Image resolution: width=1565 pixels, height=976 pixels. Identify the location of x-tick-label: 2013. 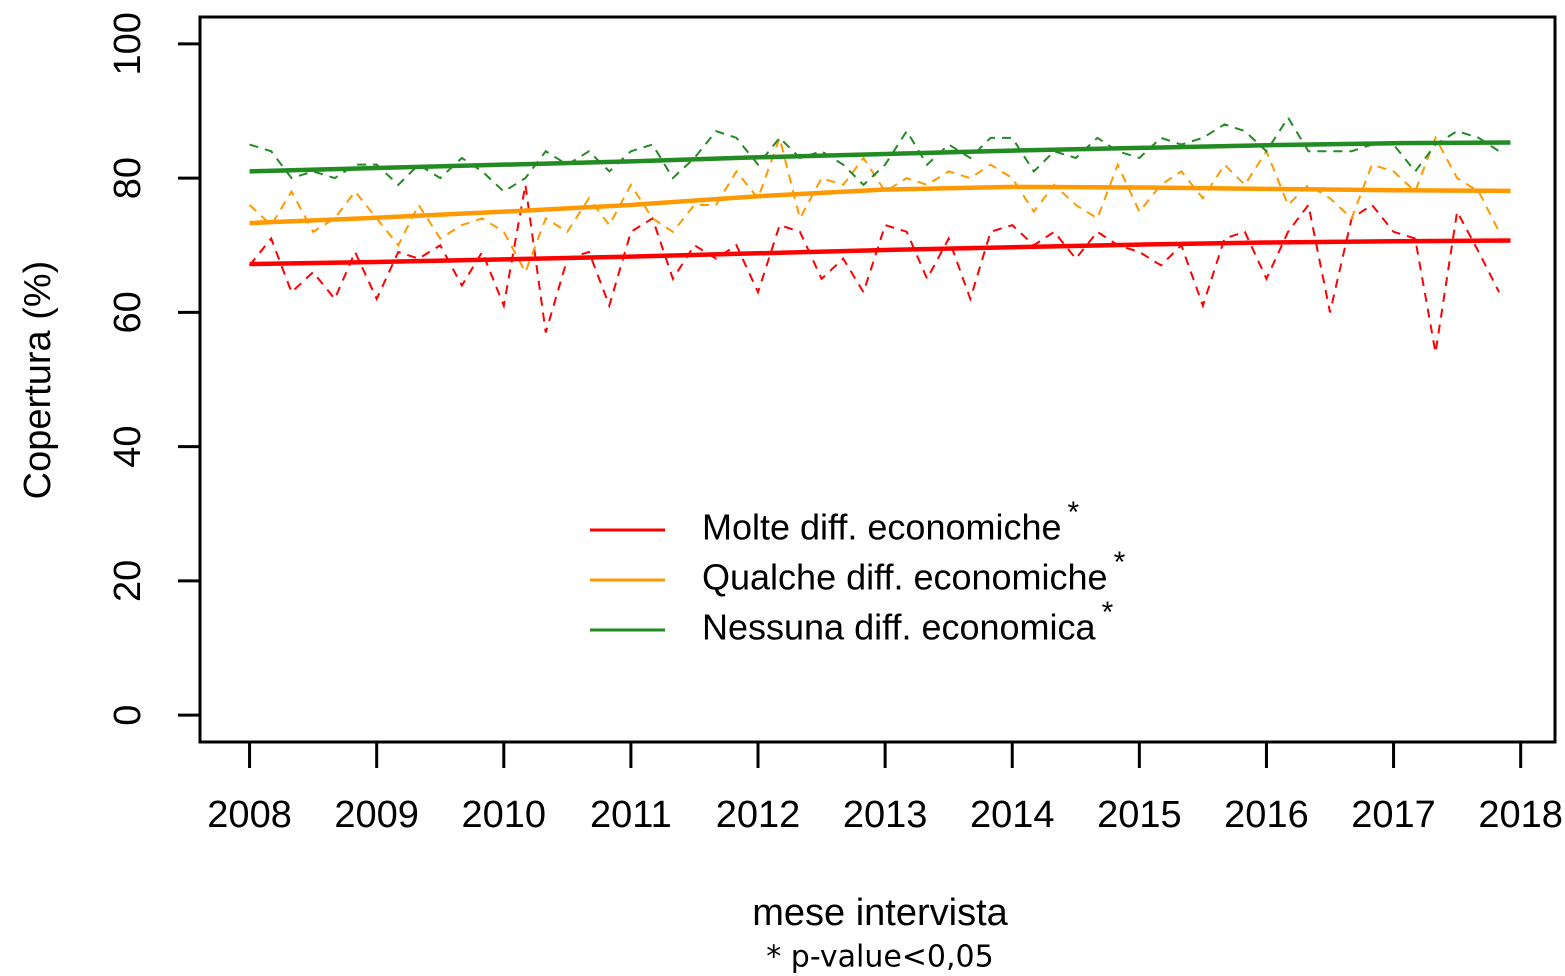
(885, 815).